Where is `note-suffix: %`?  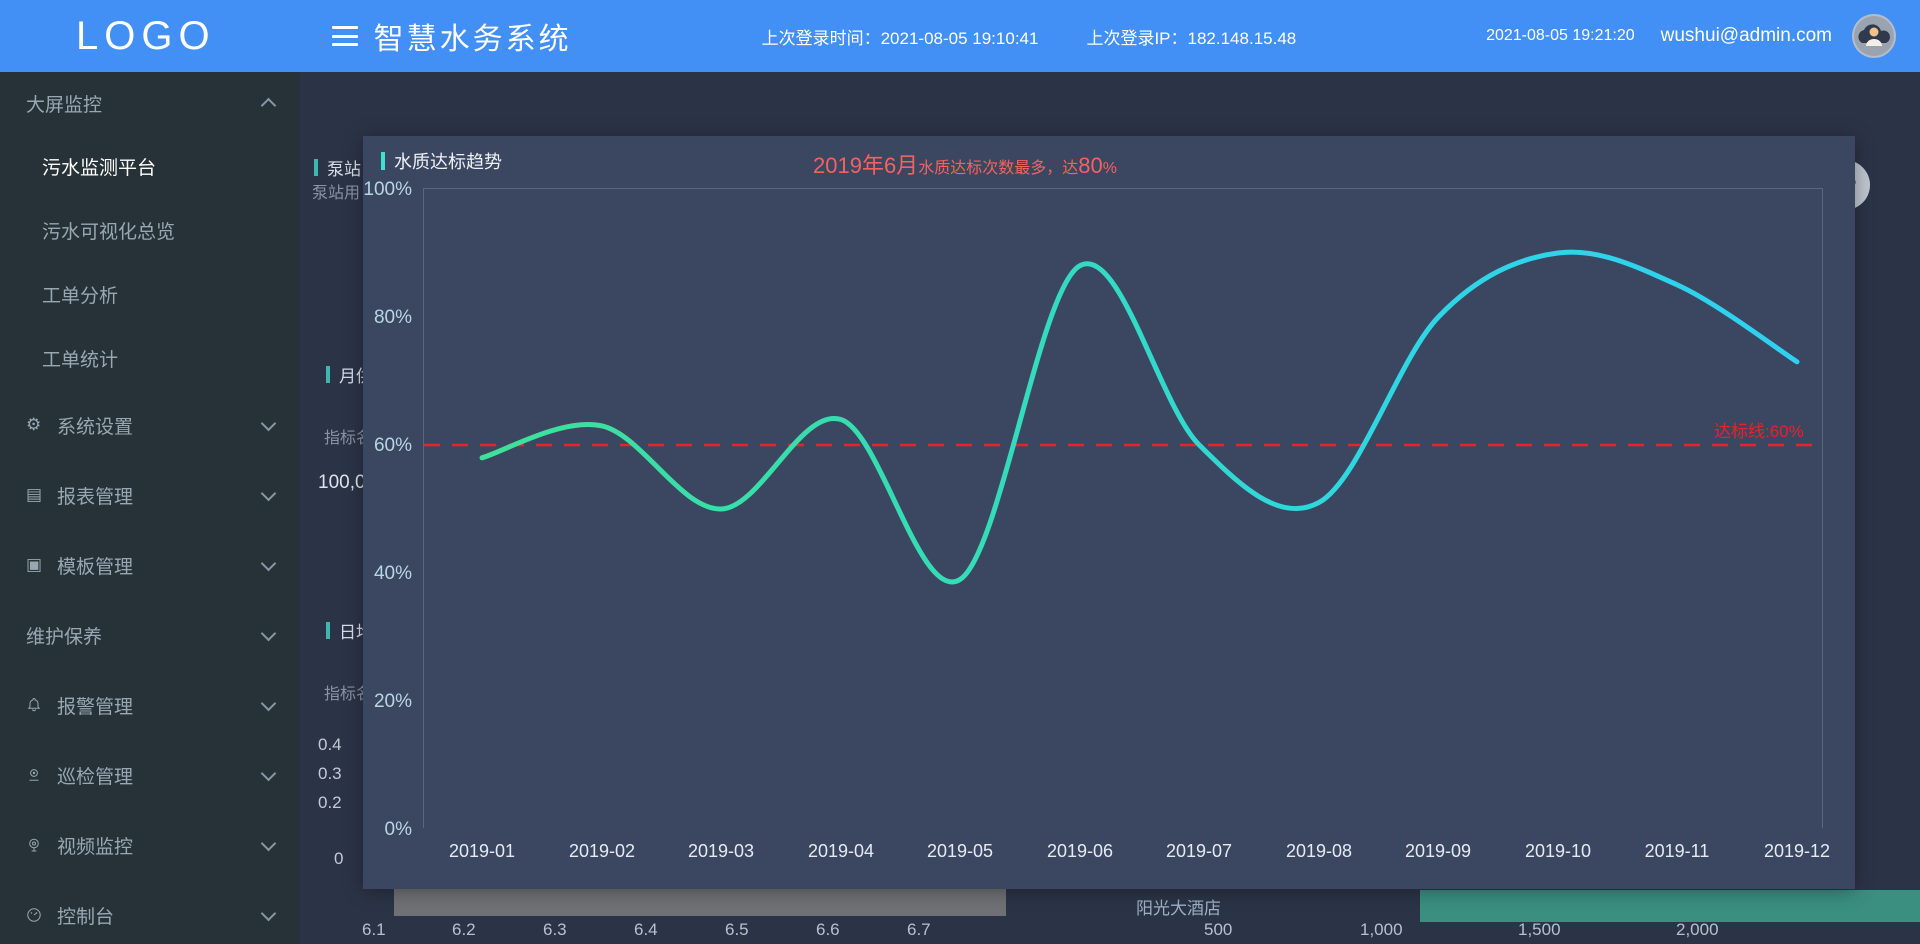 note-suffix: % is located at coordinates (1109, 168).